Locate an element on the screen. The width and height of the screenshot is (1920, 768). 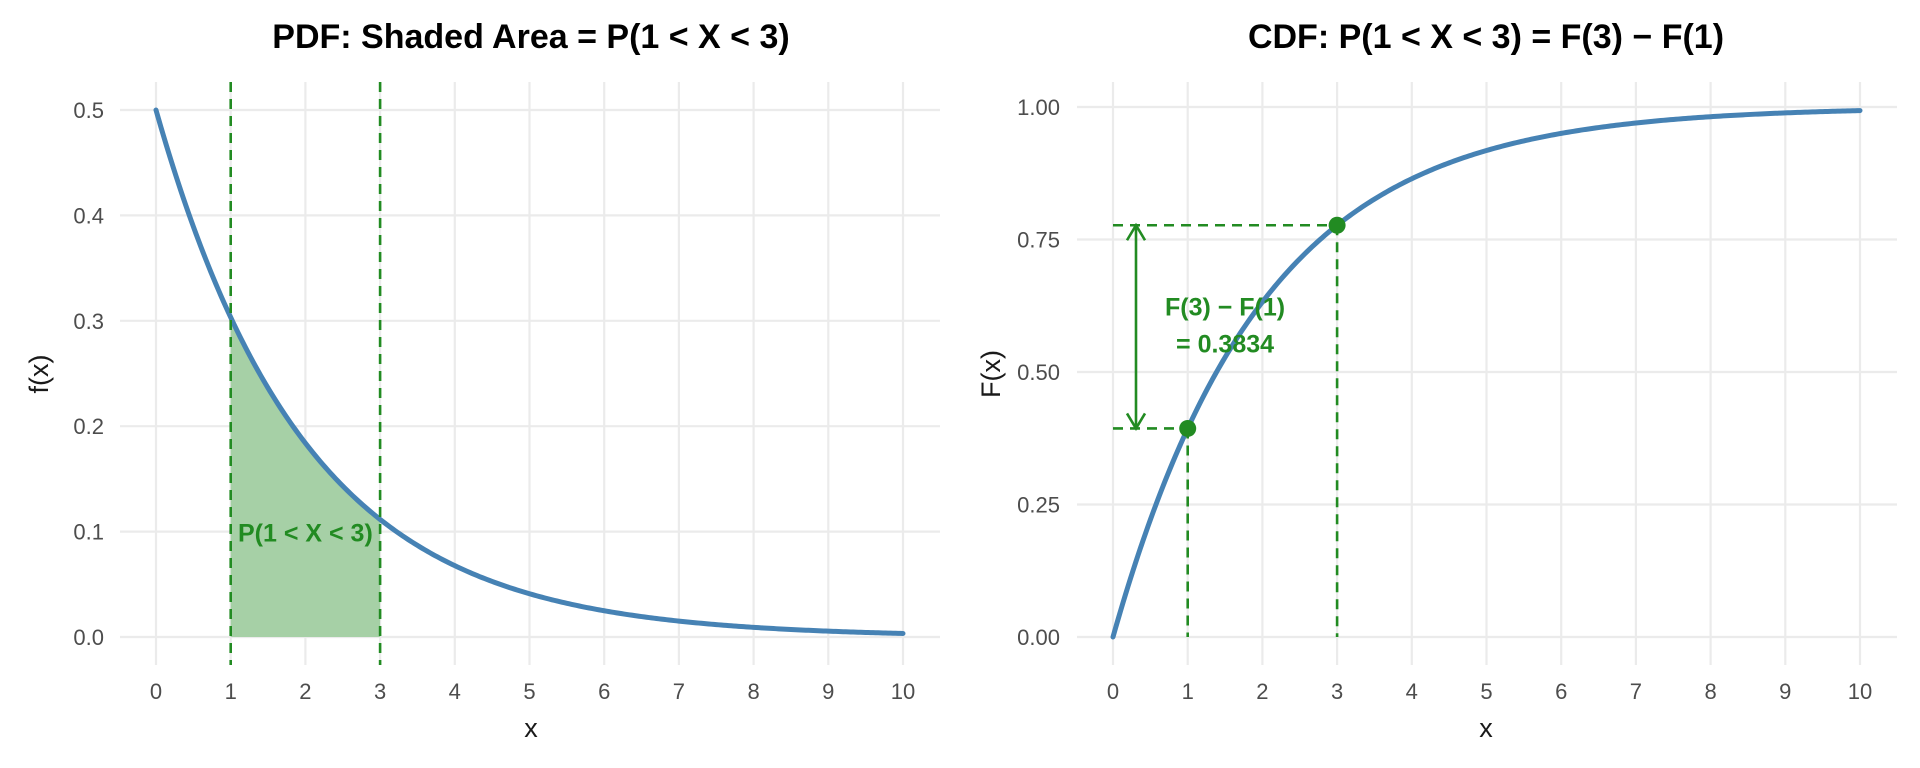
pdf-chart-title: PDF: Shaded Area = P(1 < X < 3) is located at coordinates (530, 37).